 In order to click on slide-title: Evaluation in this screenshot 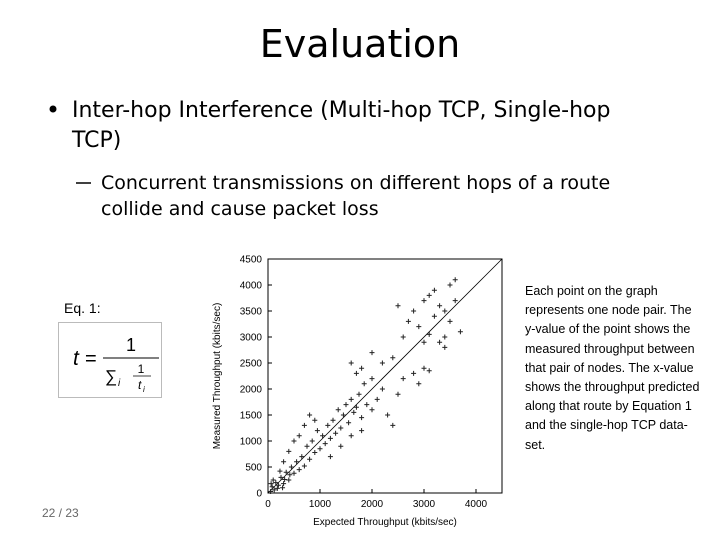, I will do `click(360, 44)`.